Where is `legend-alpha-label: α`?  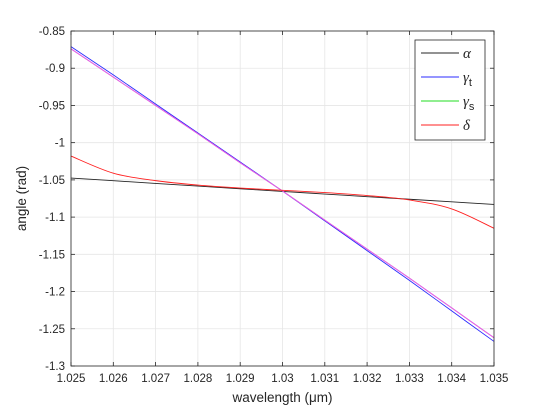 legend-alpha-label: α is located at coordinates (467, 54).